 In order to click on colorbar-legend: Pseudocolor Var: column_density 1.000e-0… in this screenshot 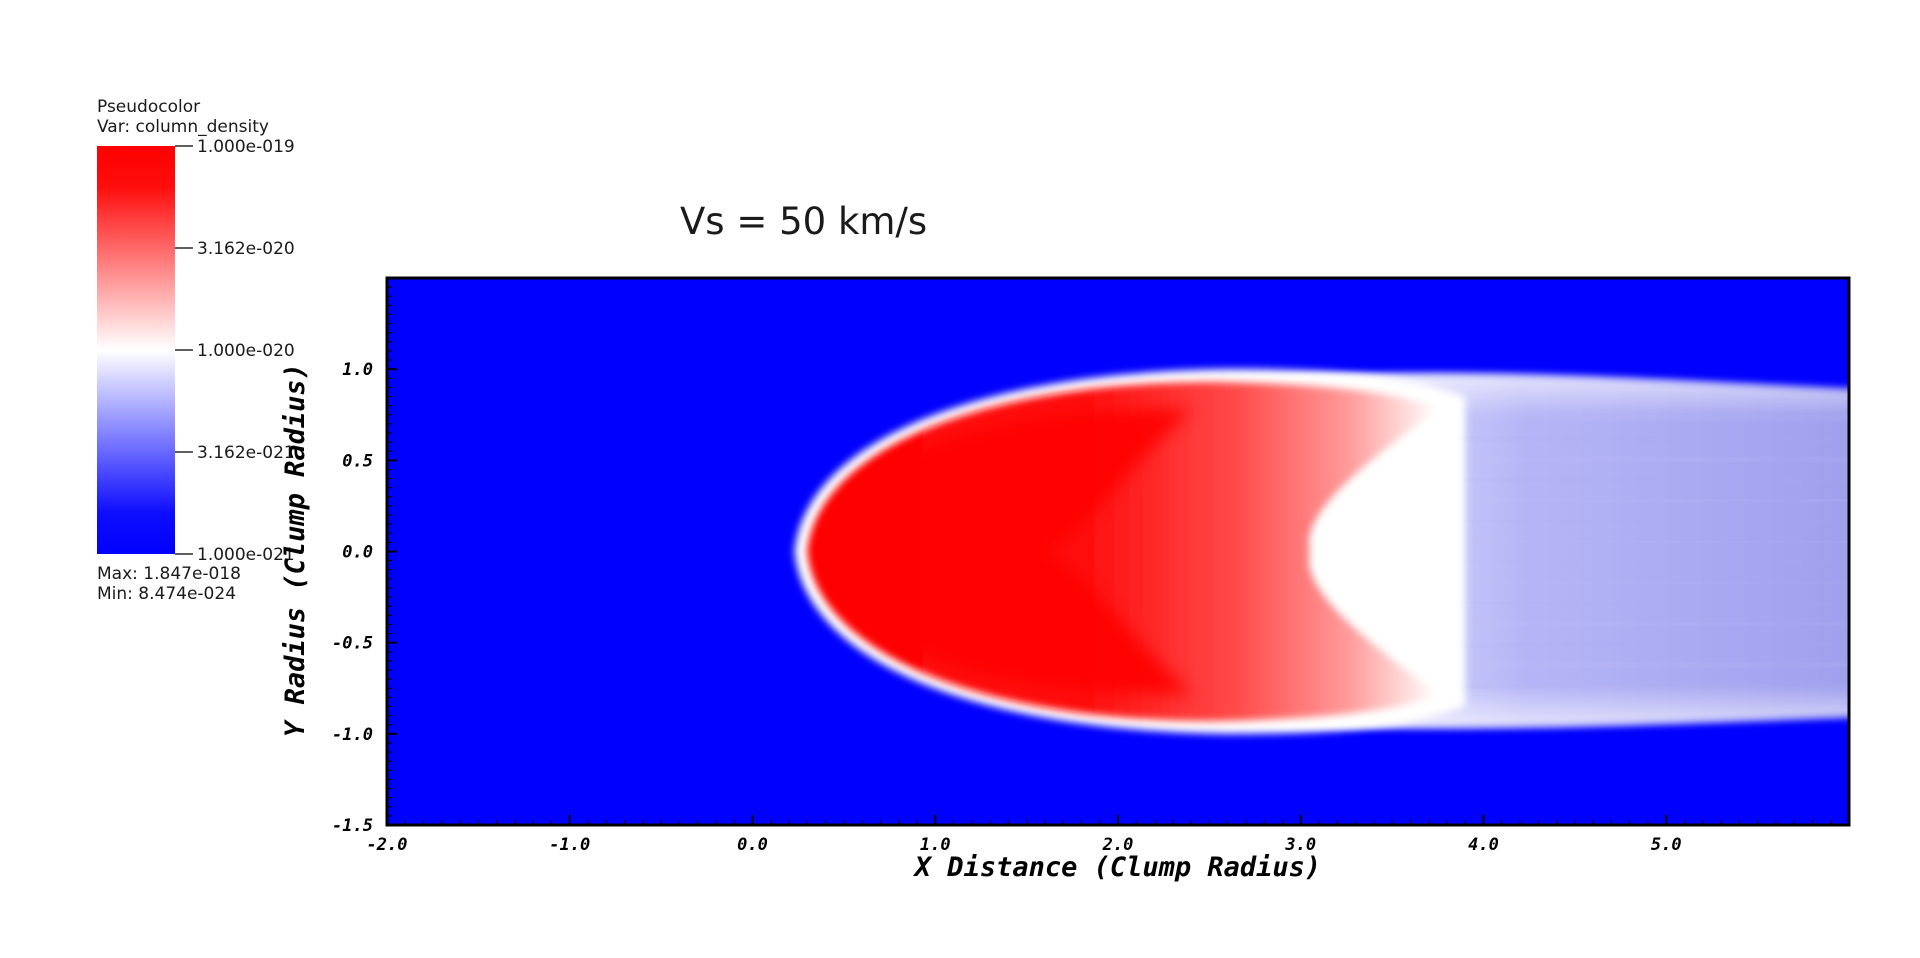, I will do `click(196, 350)`.